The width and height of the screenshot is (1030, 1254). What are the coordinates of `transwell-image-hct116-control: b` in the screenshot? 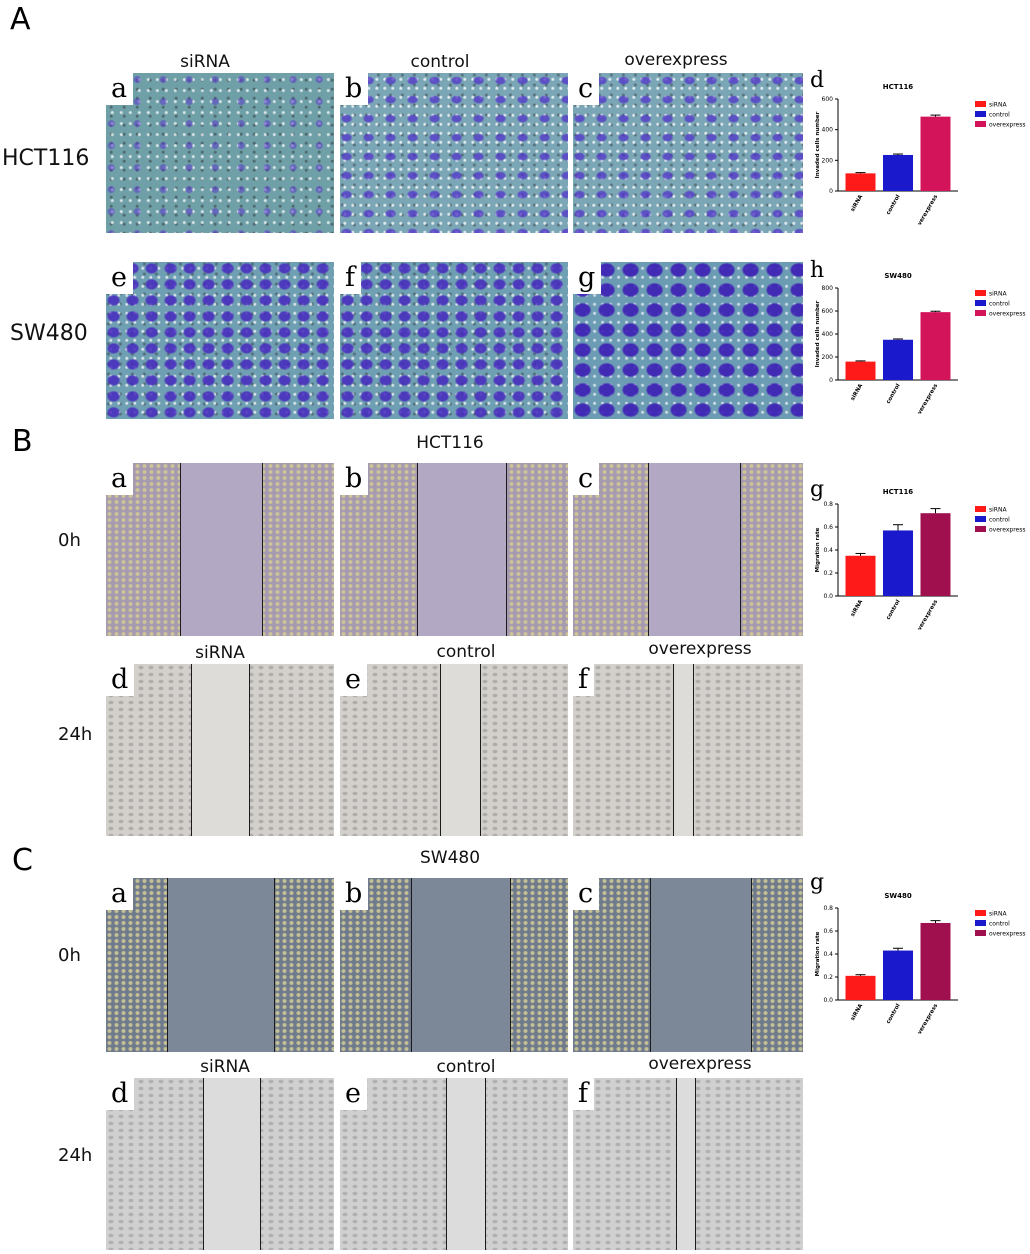 It's located at (454, 153).